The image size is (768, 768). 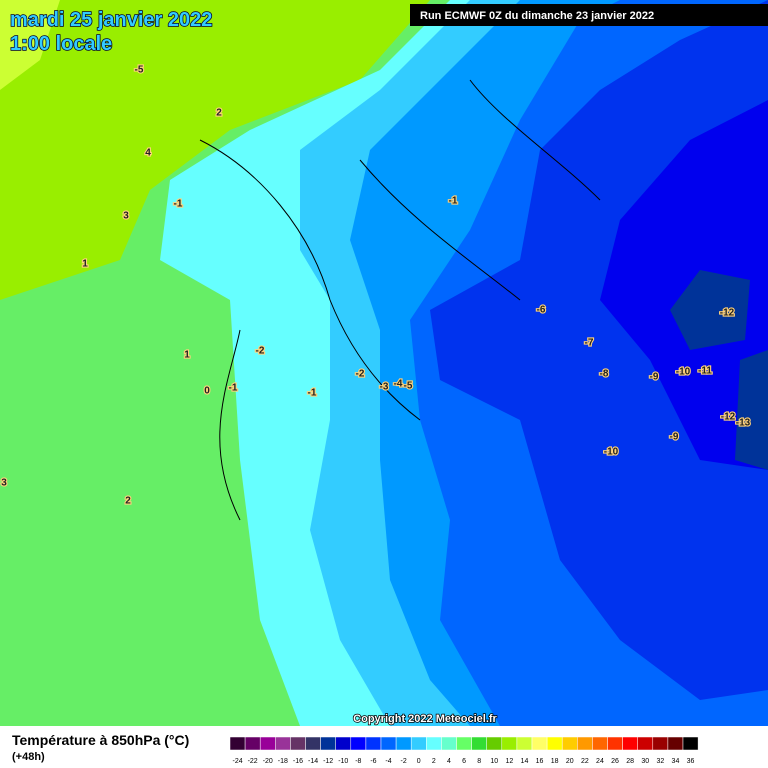 What do you see at coordinates (100, 740) in the screenshot?
I see `legend-title: Température à 850hPa (°C)` at bounding box center [100, 740].